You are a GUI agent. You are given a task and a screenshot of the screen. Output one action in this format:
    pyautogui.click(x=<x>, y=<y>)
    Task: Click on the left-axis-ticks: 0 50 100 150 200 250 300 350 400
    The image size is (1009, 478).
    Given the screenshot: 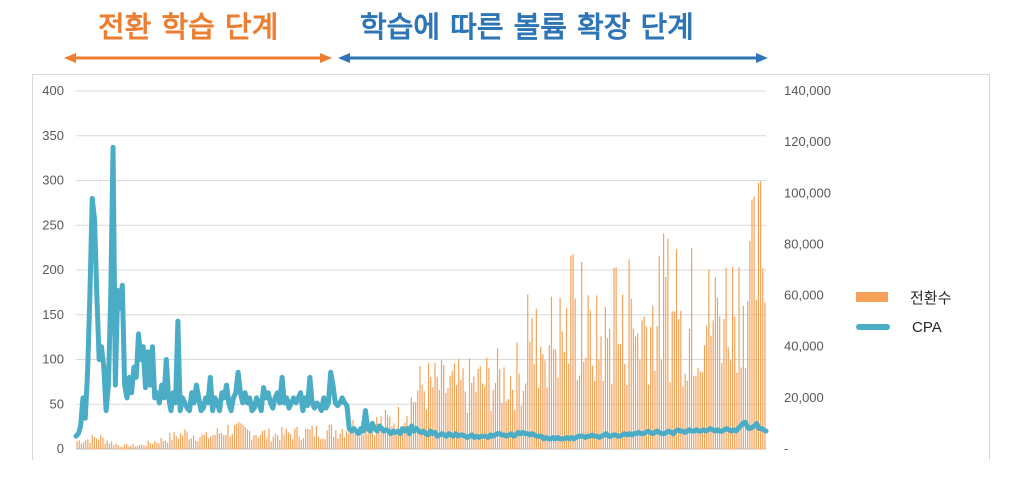 What is the action you would take?
    pyautogui.click(x=53, y=269)
    